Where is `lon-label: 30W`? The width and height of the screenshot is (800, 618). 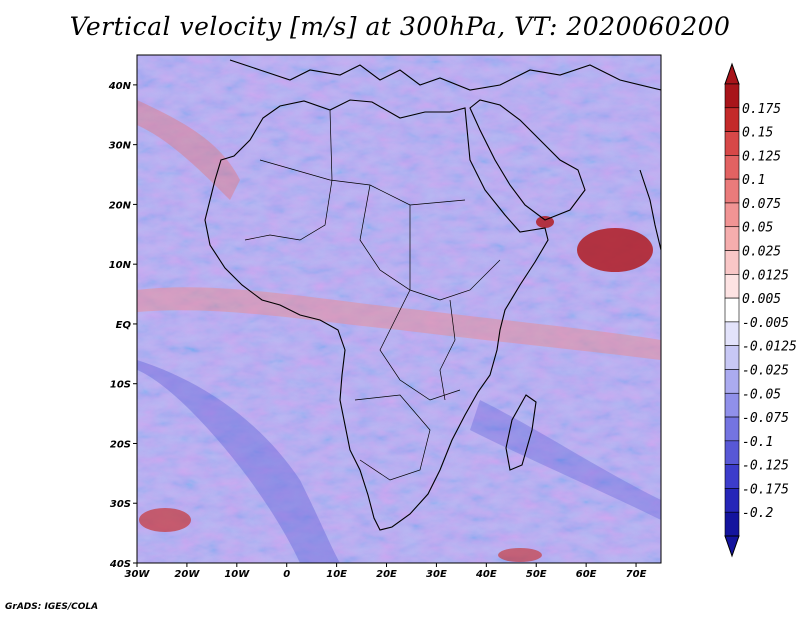 lon-label: 30W is located at coordinates (138, 574).